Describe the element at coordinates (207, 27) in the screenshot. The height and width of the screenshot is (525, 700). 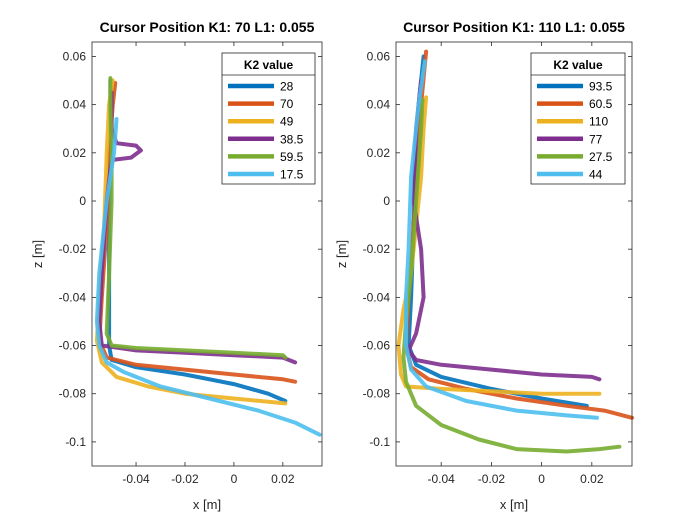
I see `chart-title: Cursor Position K1: 70 L1: 0.055` at that location.